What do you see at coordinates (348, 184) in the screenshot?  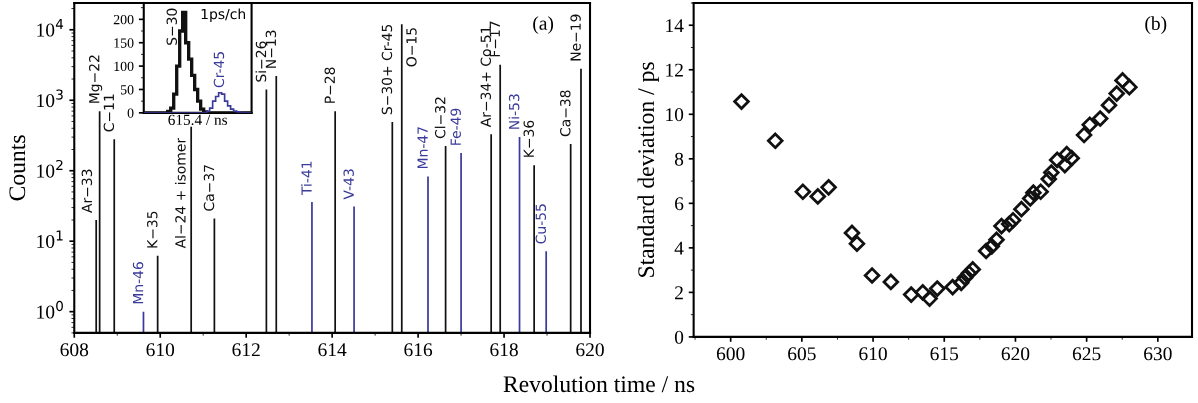 I see `data-label: V-43` at bounding box center [348, 184].